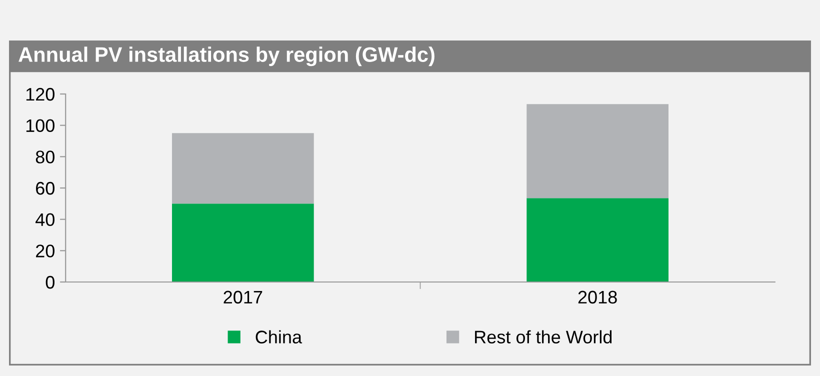 This screenshot has width=820, height=376. I want to click on x-tick-label: 2017, so click(243, 297).